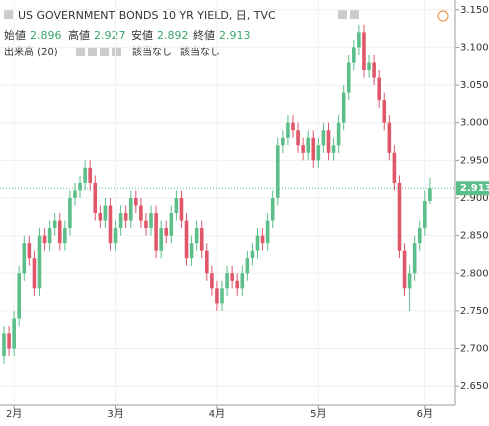 The image size is (489, 426). Describe the element at coordinates (204, 35) in the screenshot. I see `close-label: 終値` at that location.